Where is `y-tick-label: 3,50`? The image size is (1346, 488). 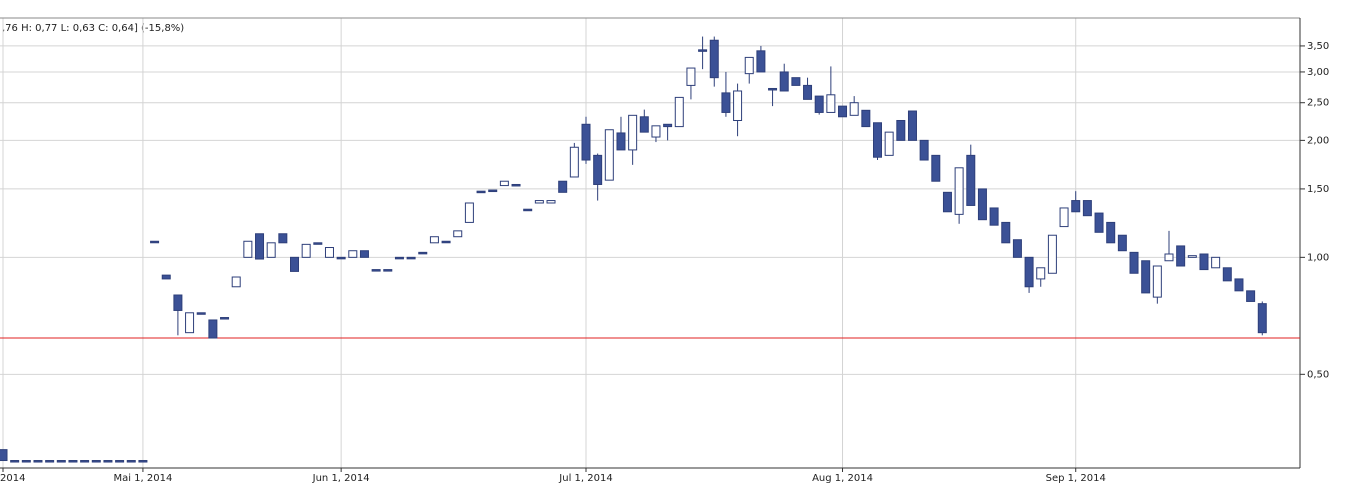 y-tick-label: 3,50 is located at coordinates (1318, 46).